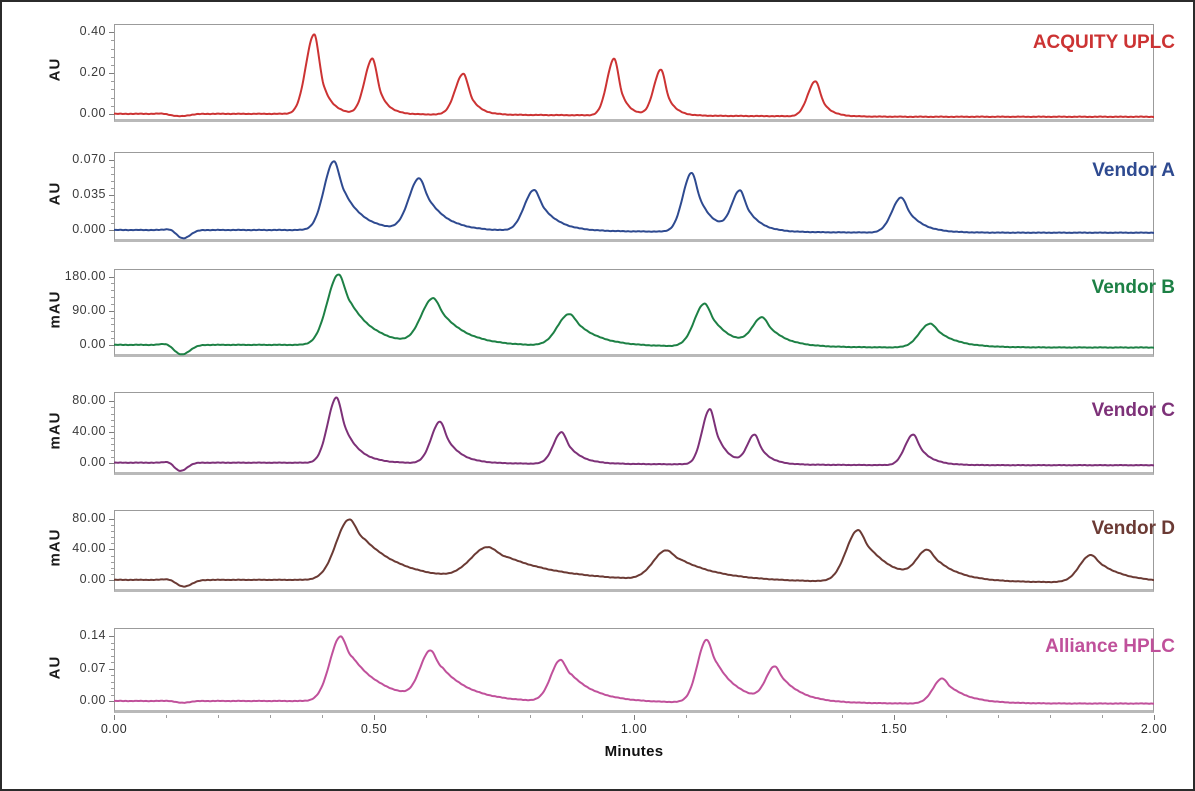 The image size is (1195, 791). Describe the element at coordinates (89, 309) in the screenshot. I see `y-tick-label: 90.00` at that location.